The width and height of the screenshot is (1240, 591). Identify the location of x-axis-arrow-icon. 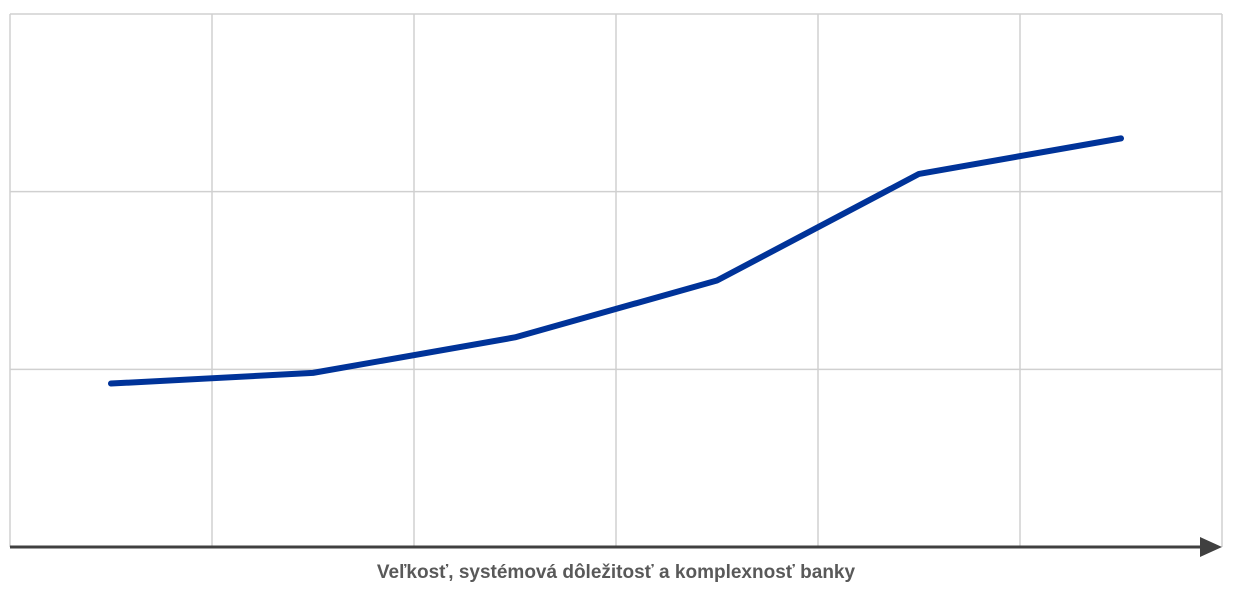
(1211, 547).